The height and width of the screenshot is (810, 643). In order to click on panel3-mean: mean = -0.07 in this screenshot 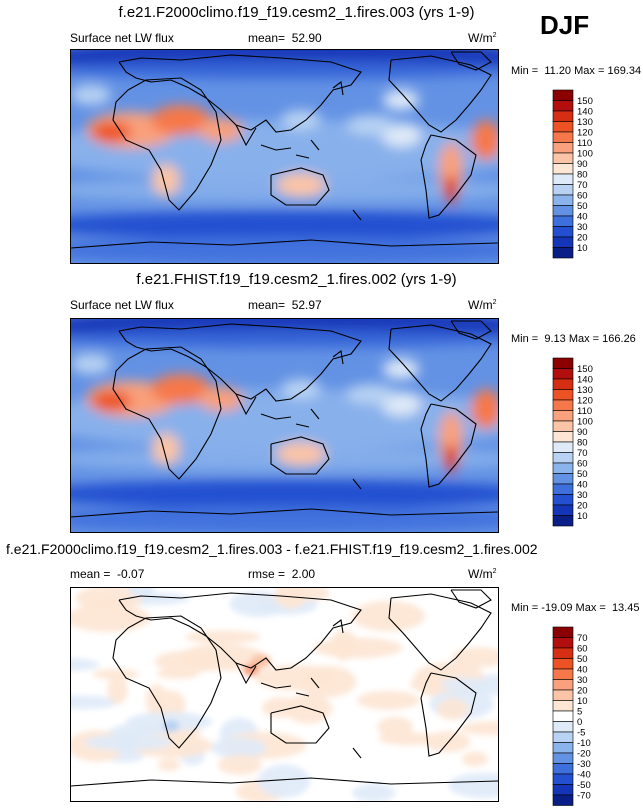, I will do `click(107, 574)`.